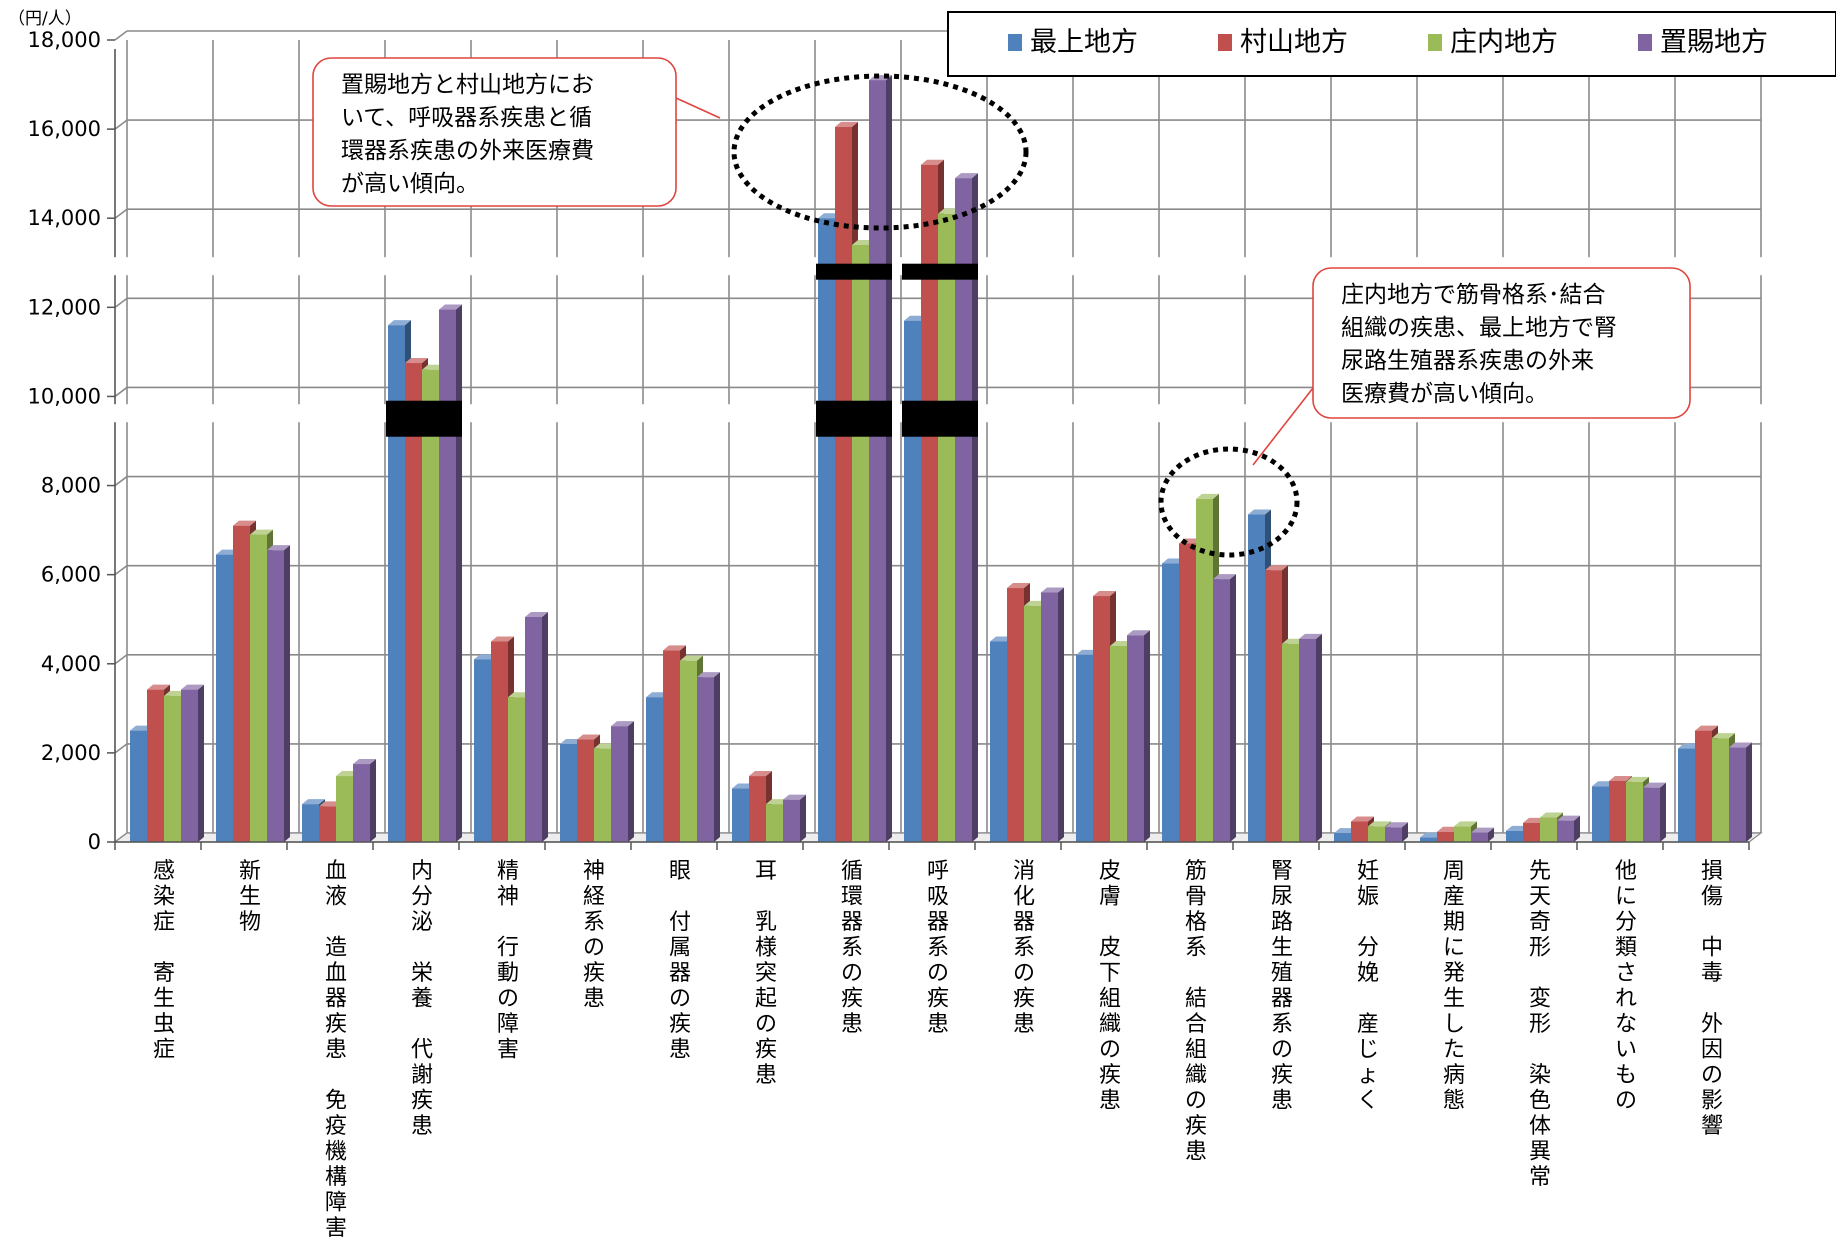 The width and height of the screenshot is (1836, 1237). What do you see at coordinates (1084, 42) in the screenshot?
I see `legend-label: 最上地方` at bounding box center [1084, 42].